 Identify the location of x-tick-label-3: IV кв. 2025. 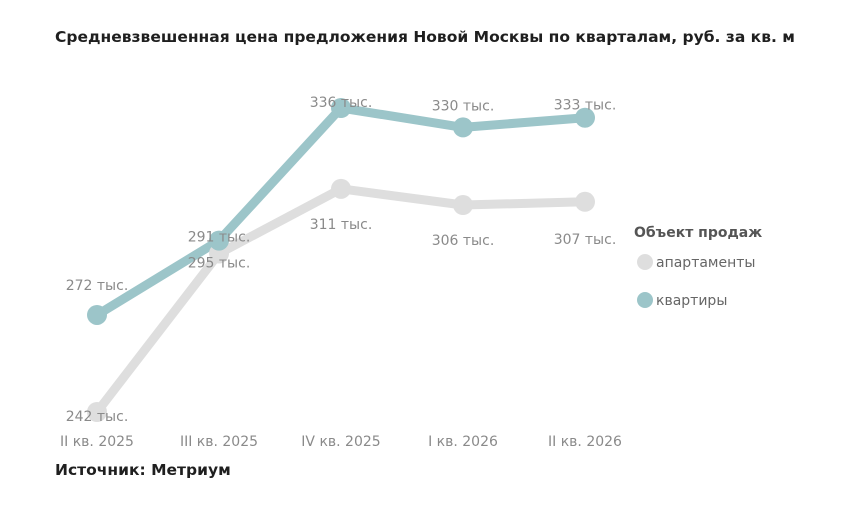
(340, 442).